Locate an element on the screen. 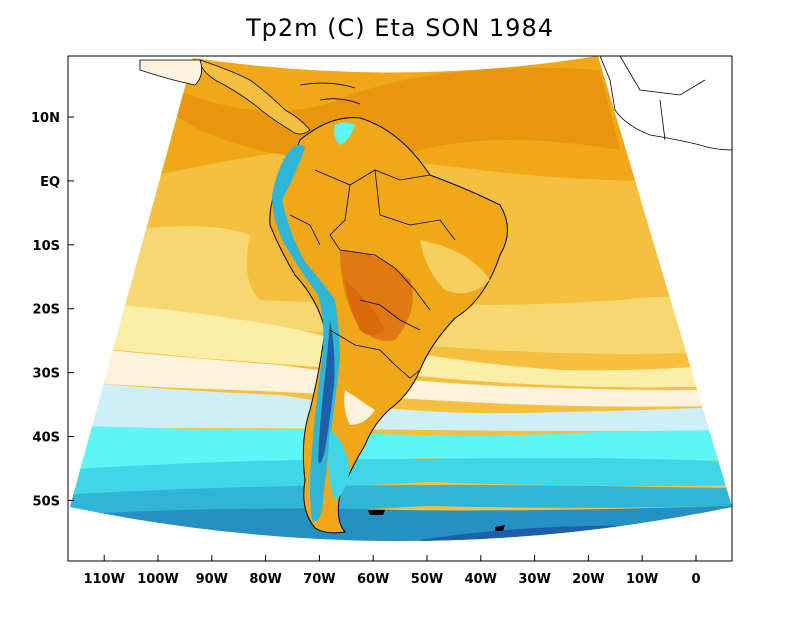  pampa-cool is located at coordinates (359, 407).